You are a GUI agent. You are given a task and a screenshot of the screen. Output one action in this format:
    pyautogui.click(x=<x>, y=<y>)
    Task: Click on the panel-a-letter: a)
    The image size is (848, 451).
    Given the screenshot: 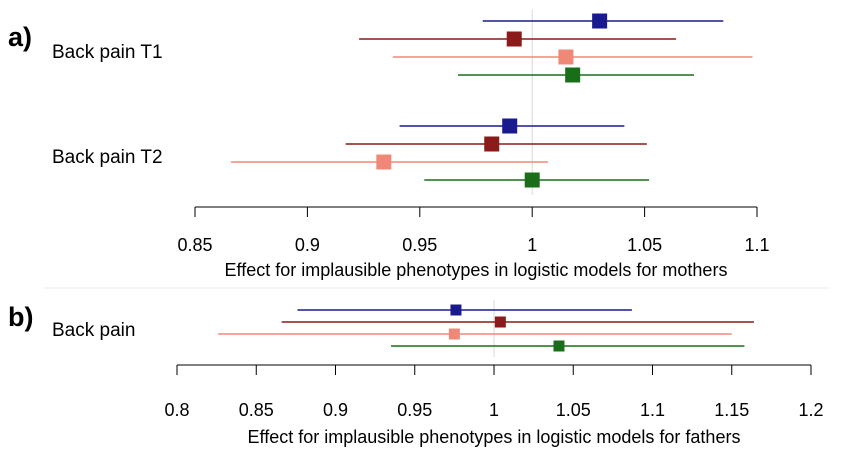 What is the action you would take?
    pyautogui.click(x=20, y=37)
    